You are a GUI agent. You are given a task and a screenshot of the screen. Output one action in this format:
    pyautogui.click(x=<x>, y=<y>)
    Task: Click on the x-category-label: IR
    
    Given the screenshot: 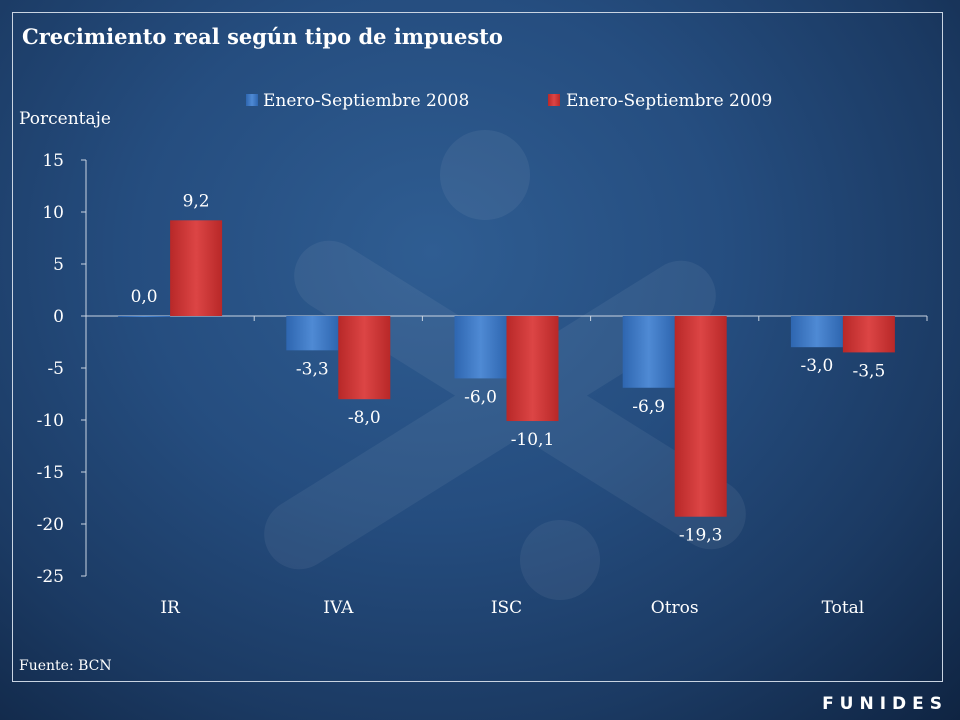 What is the action you would take?
    pyautogui.click(x=170, y=608)
    